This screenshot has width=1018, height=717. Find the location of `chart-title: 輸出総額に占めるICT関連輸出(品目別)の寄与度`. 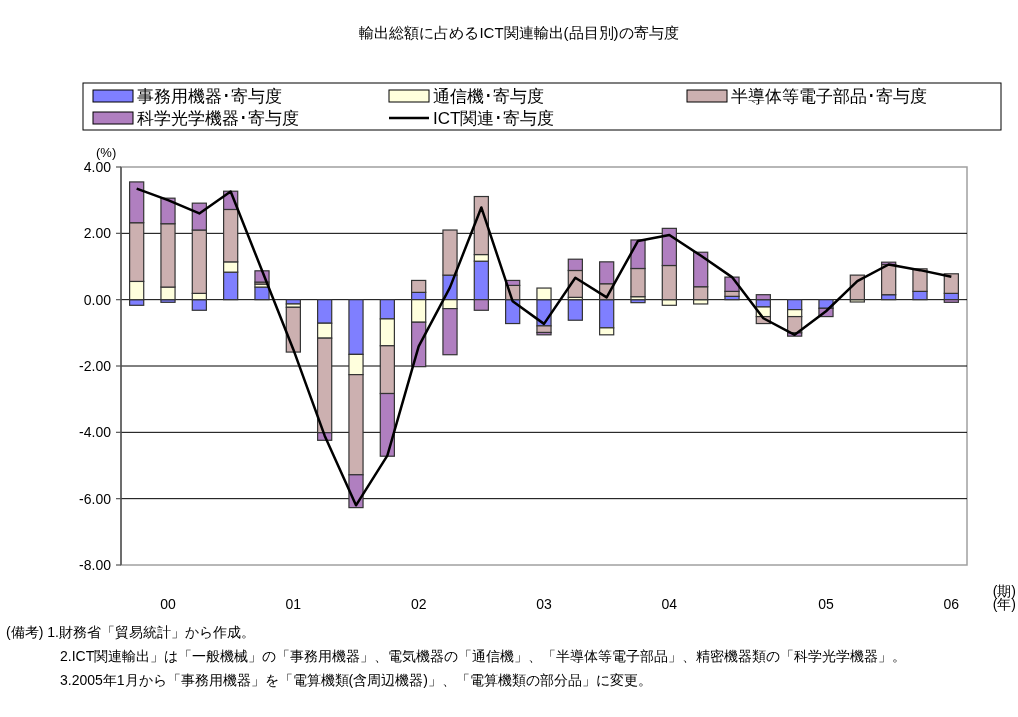

chart-title: 輸出総額に占めるICT関連輸出(品目別)の寄与度 is located at coordinates (519, 32).